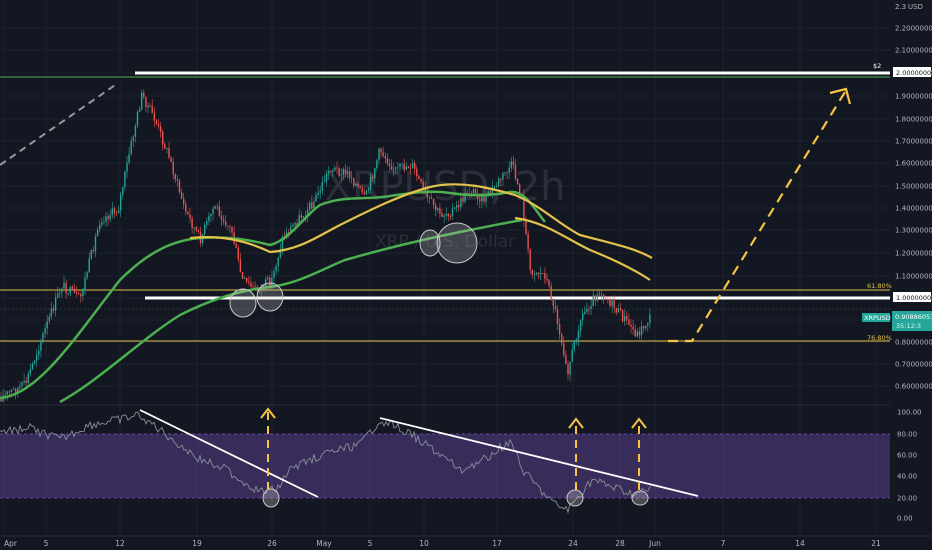 The height and width of the screenshot is (550, 932). What do you see at coordinates (497, 543) in the screenshot?
I see `time-tick-label: 17` at bounding box center [497, 543].